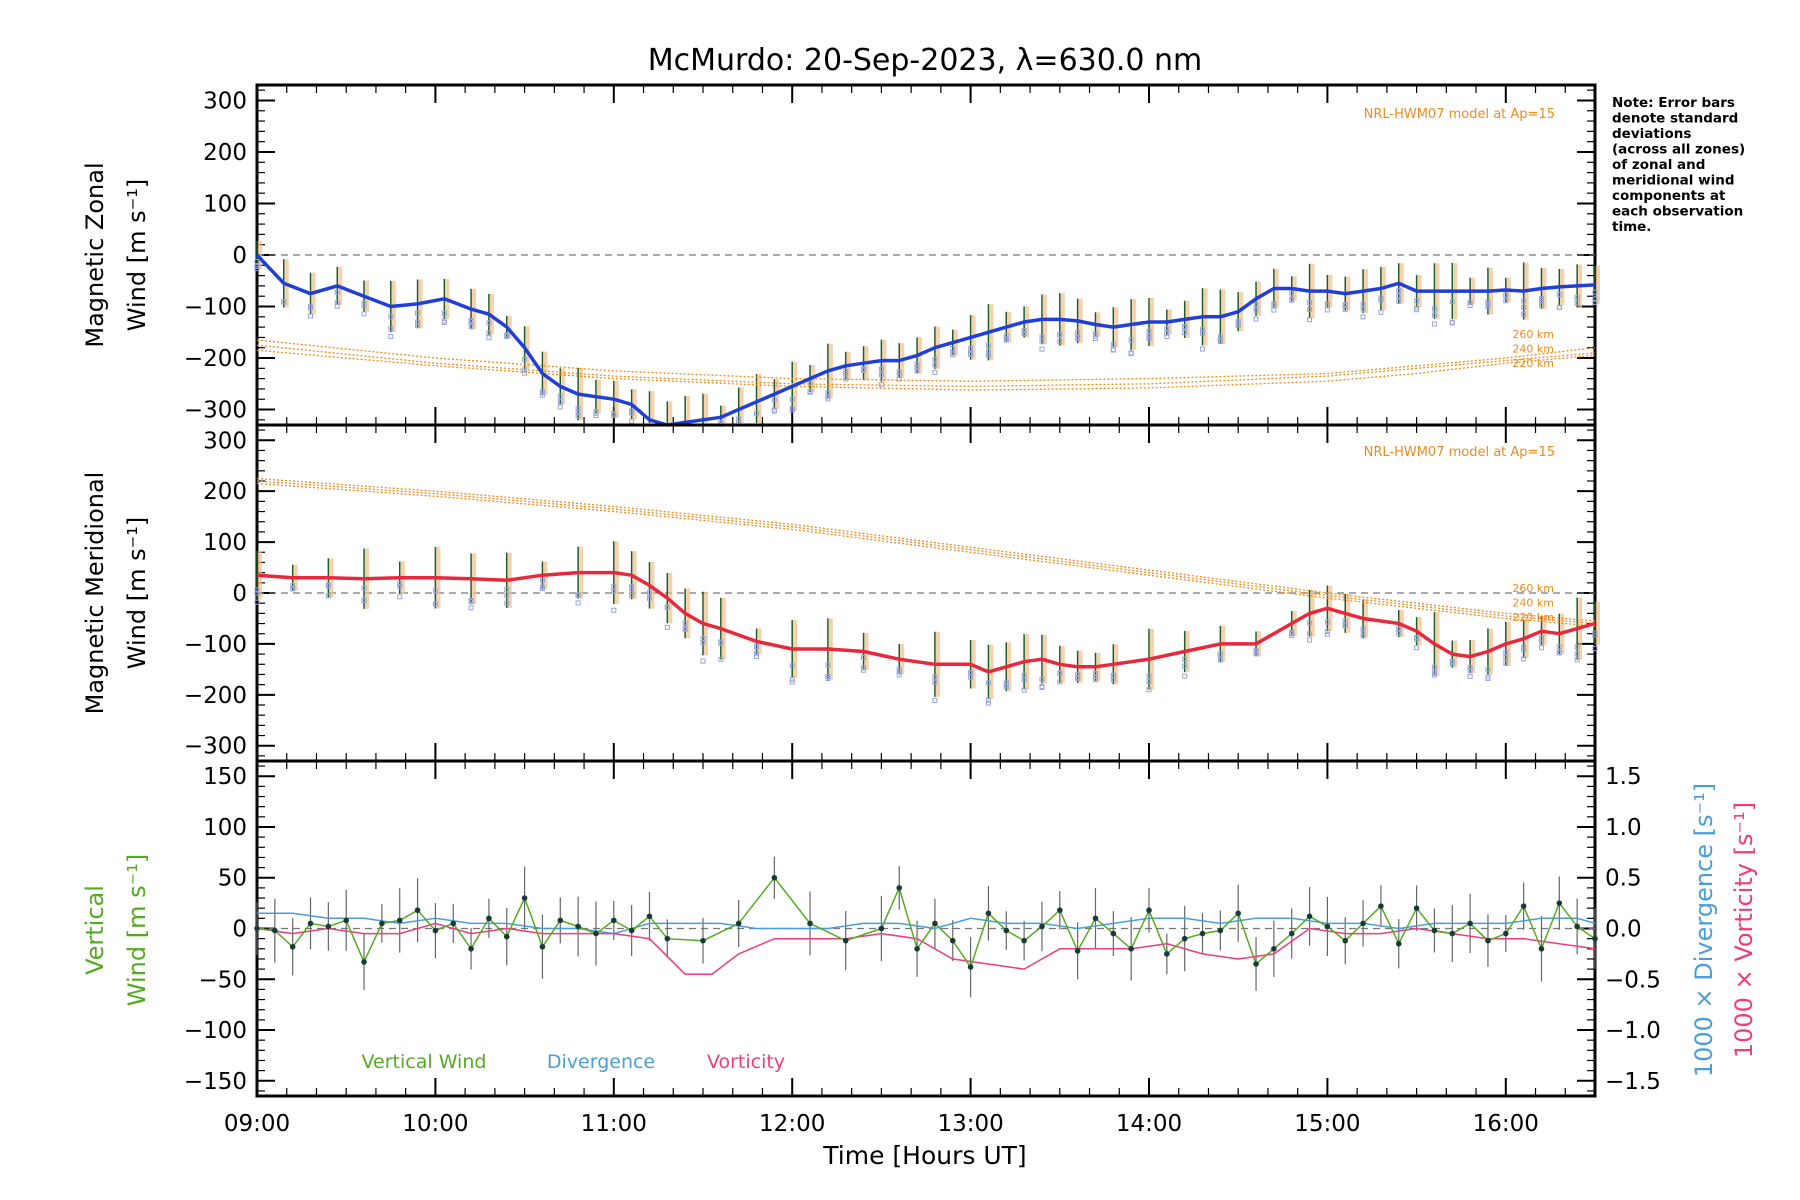  I want to click on note-line: of zonal and, so click(1658, 165).